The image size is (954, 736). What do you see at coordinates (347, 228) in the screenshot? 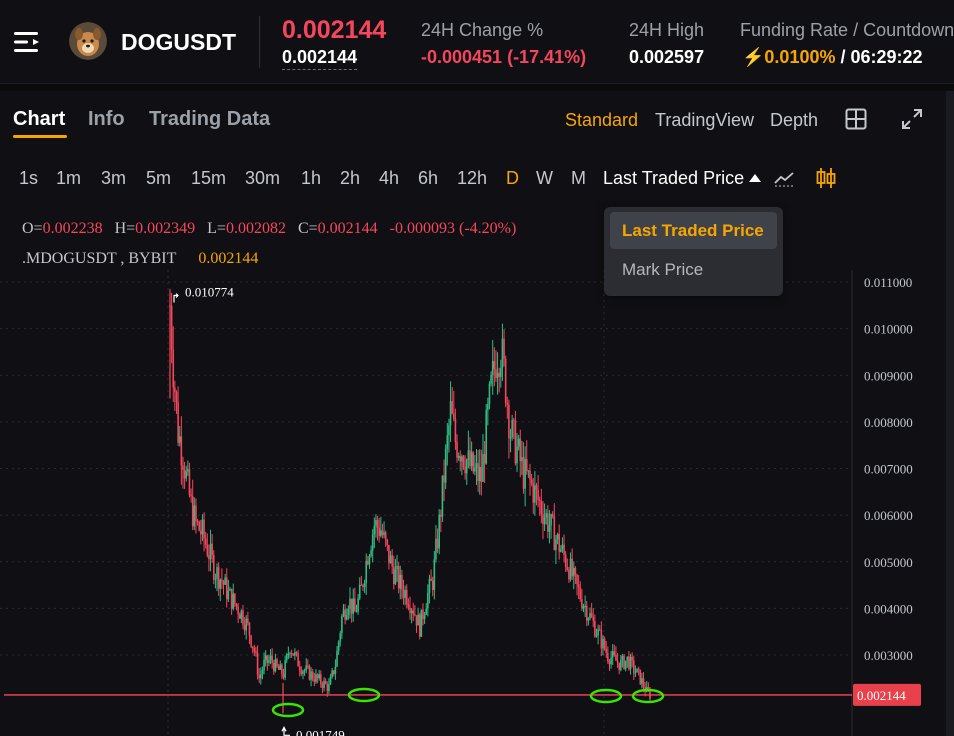
I see `c-value: 0.002144` at bounding box center [347, 228].